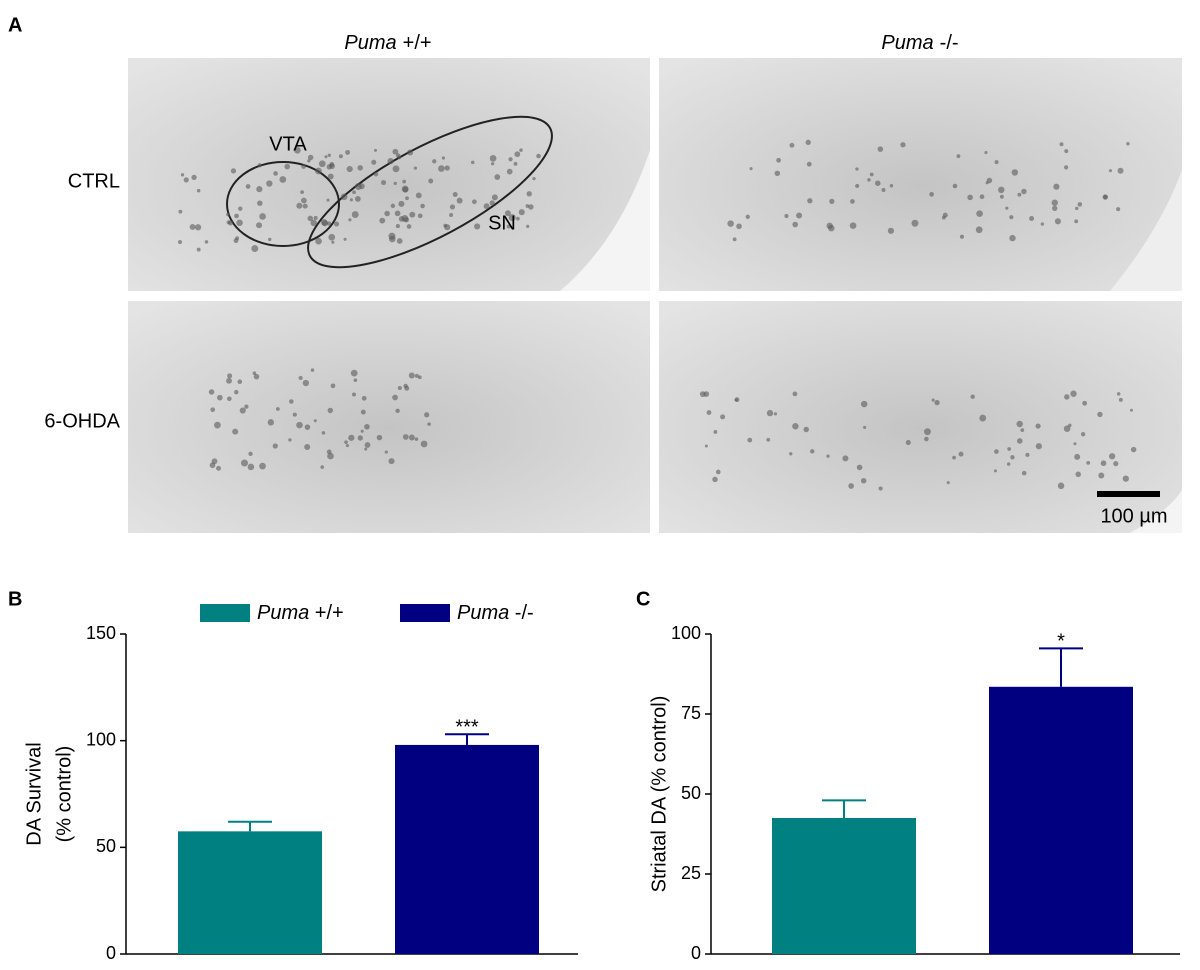 The width and height of the screenshot is (1200, 970). Describe the element at coordinates (82, 421) in the screenshot. I see `row-label: 6-OHDA` at that location.